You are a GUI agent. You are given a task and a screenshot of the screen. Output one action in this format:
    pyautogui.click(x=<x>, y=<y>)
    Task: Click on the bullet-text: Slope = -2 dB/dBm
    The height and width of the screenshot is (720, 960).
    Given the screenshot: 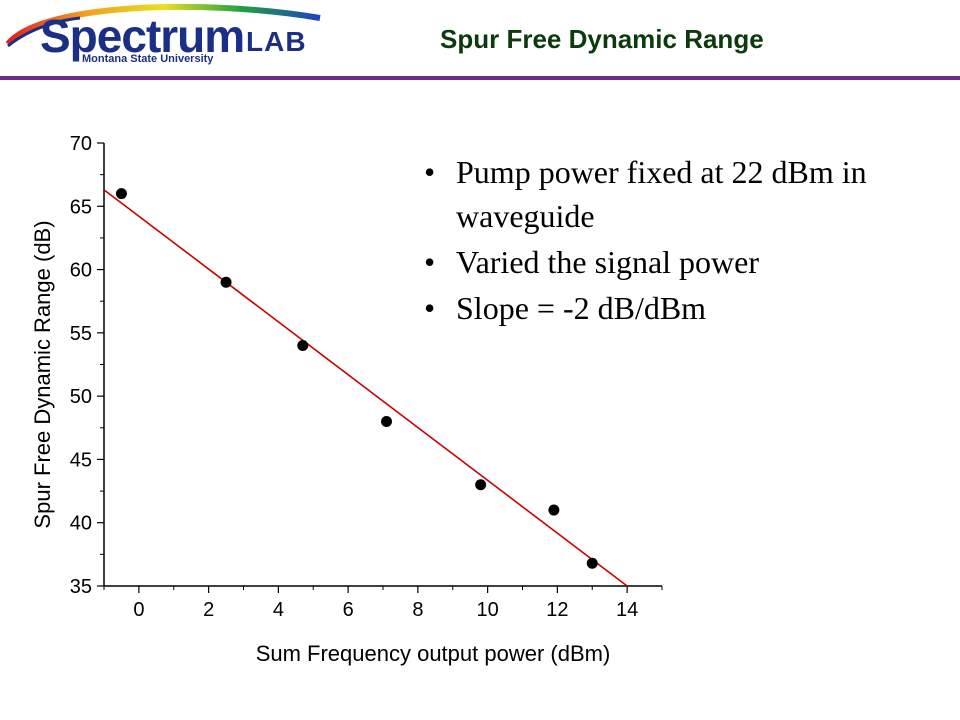 What is the action you would take?
    pyautogui.click(x=581, y=308)
    